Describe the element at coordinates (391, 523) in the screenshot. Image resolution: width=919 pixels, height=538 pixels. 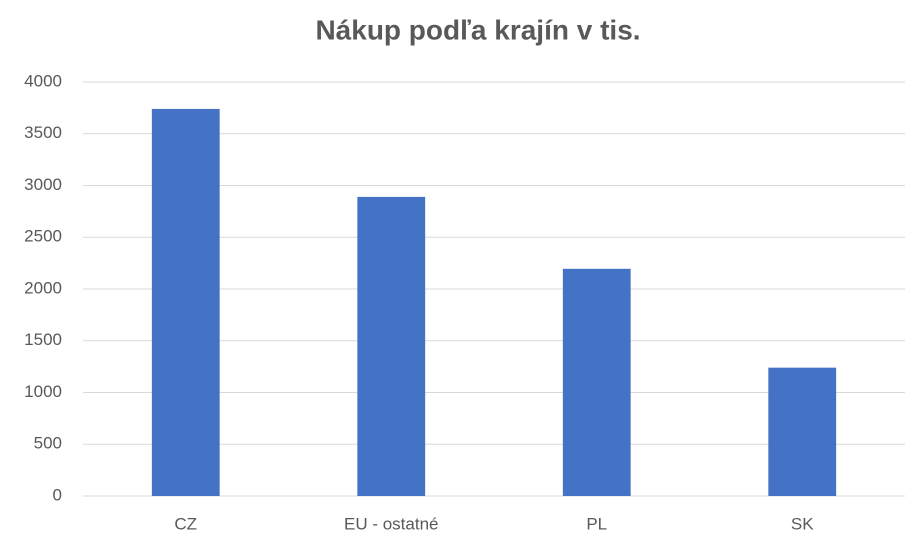
I see `x-tick-label: EU - ostatné` at that location.